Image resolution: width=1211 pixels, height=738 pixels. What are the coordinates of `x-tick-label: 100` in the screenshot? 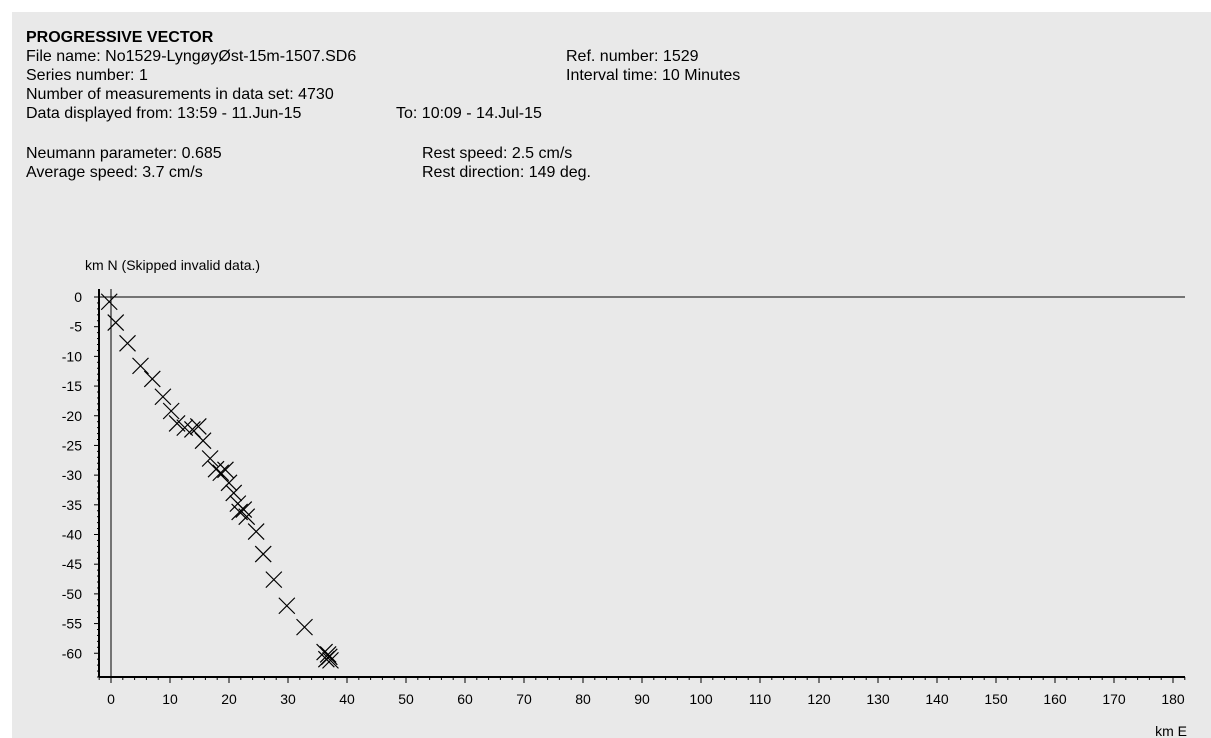 It's located at (701, 699).